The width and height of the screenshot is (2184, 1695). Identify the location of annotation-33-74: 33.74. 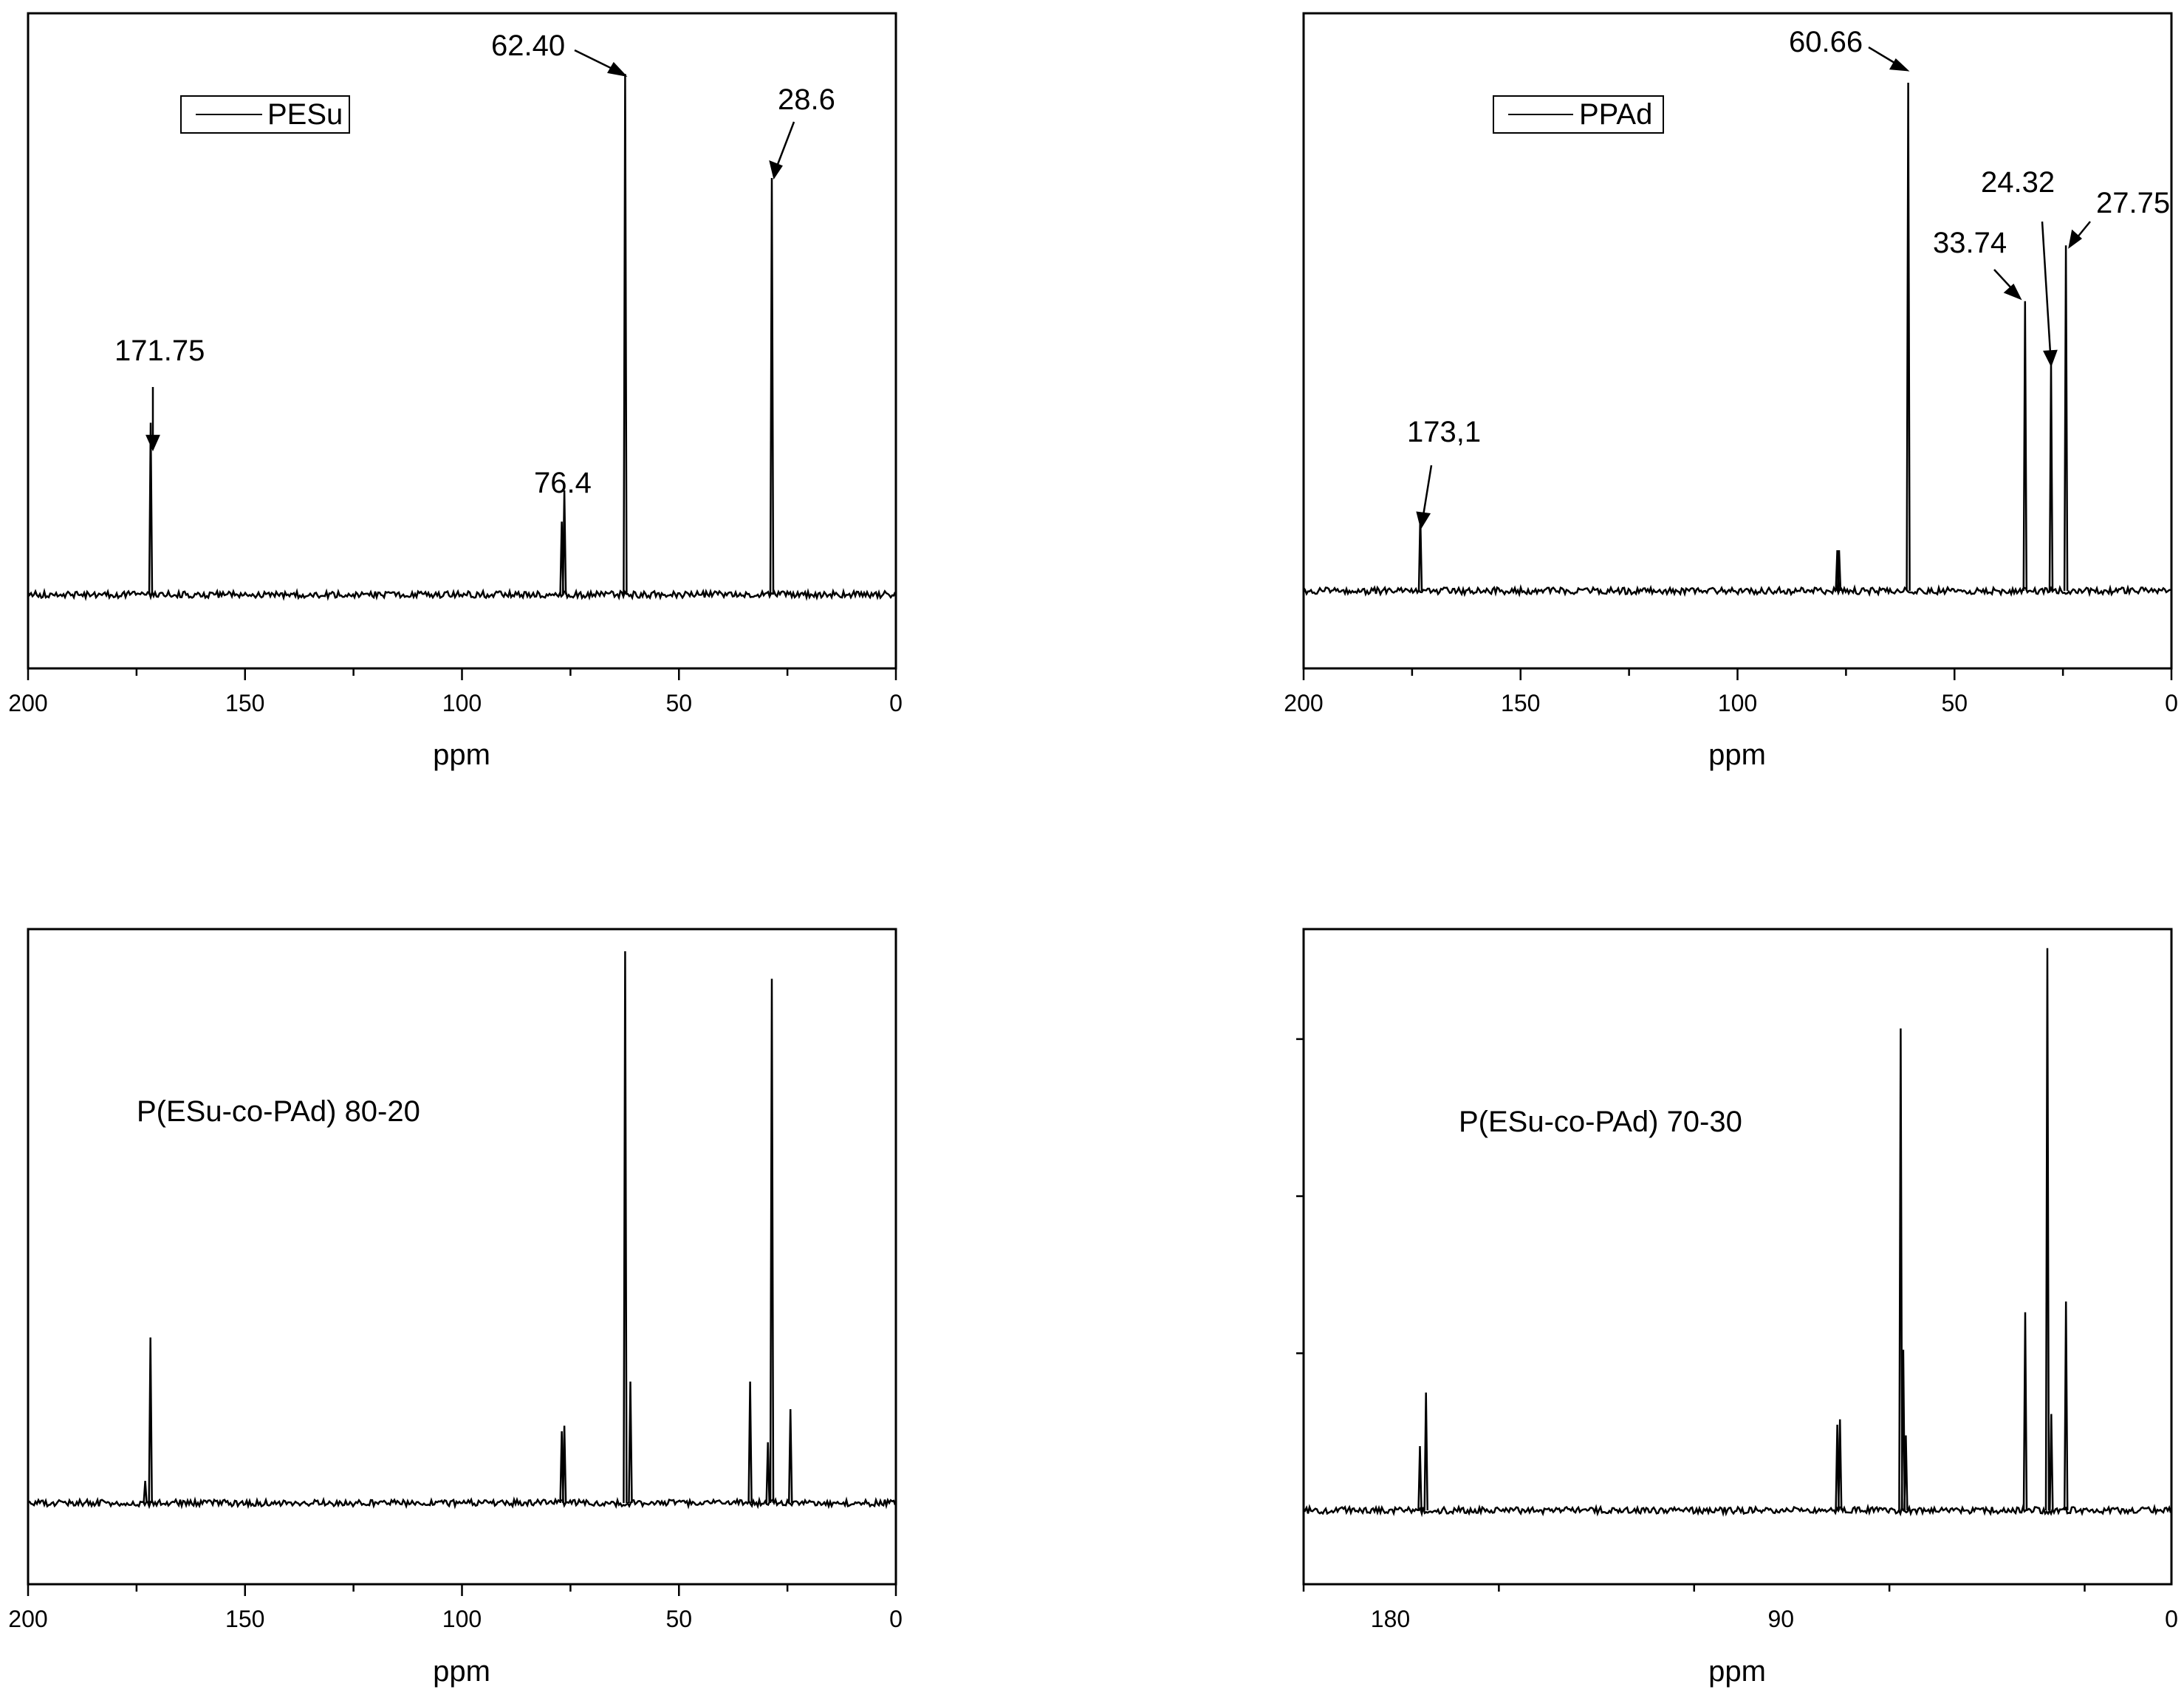
(1970, 243).